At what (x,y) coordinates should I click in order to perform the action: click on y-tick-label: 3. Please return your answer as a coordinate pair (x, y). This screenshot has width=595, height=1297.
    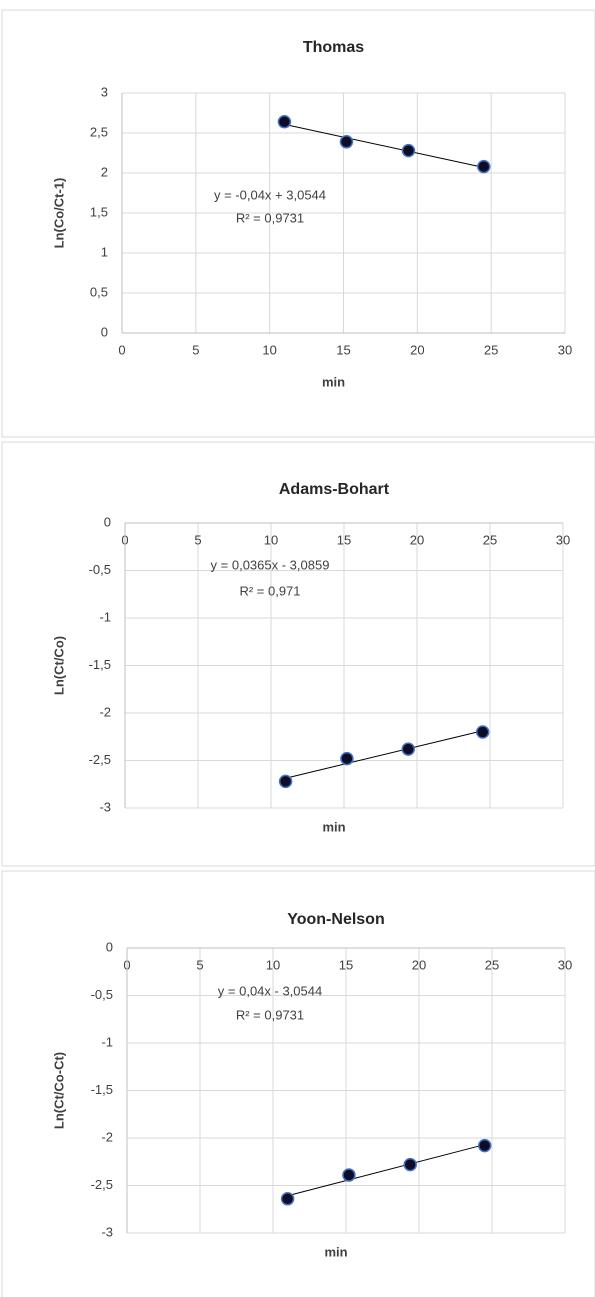
    Looking at the image, I should click on (104, 91).